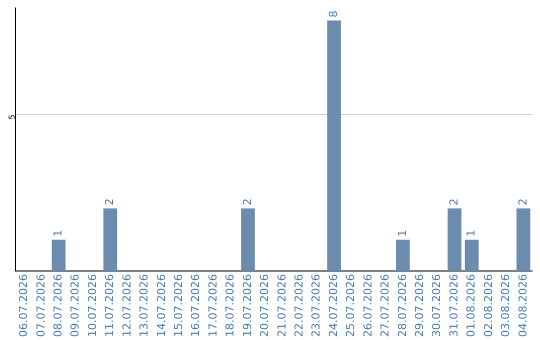 The image size is (540, 340). I want to click on x-tick-label: 31.07.2026, so click(453, 306).